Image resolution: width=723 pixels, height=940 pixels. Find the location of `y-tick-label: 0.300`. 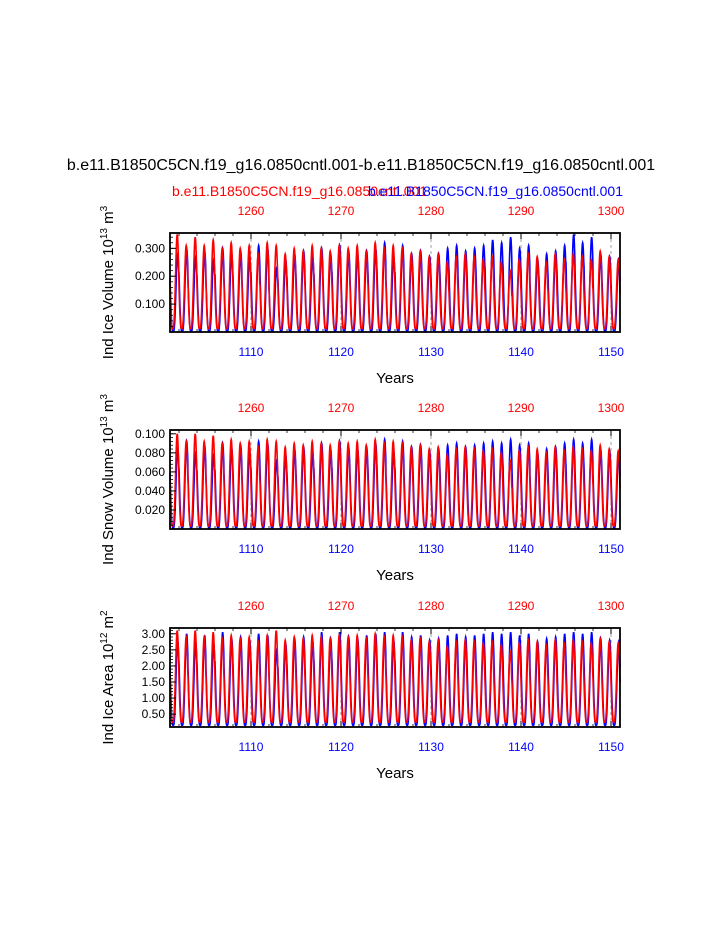

y-tick-label: 0.300 is located at coordinates (150, 248).